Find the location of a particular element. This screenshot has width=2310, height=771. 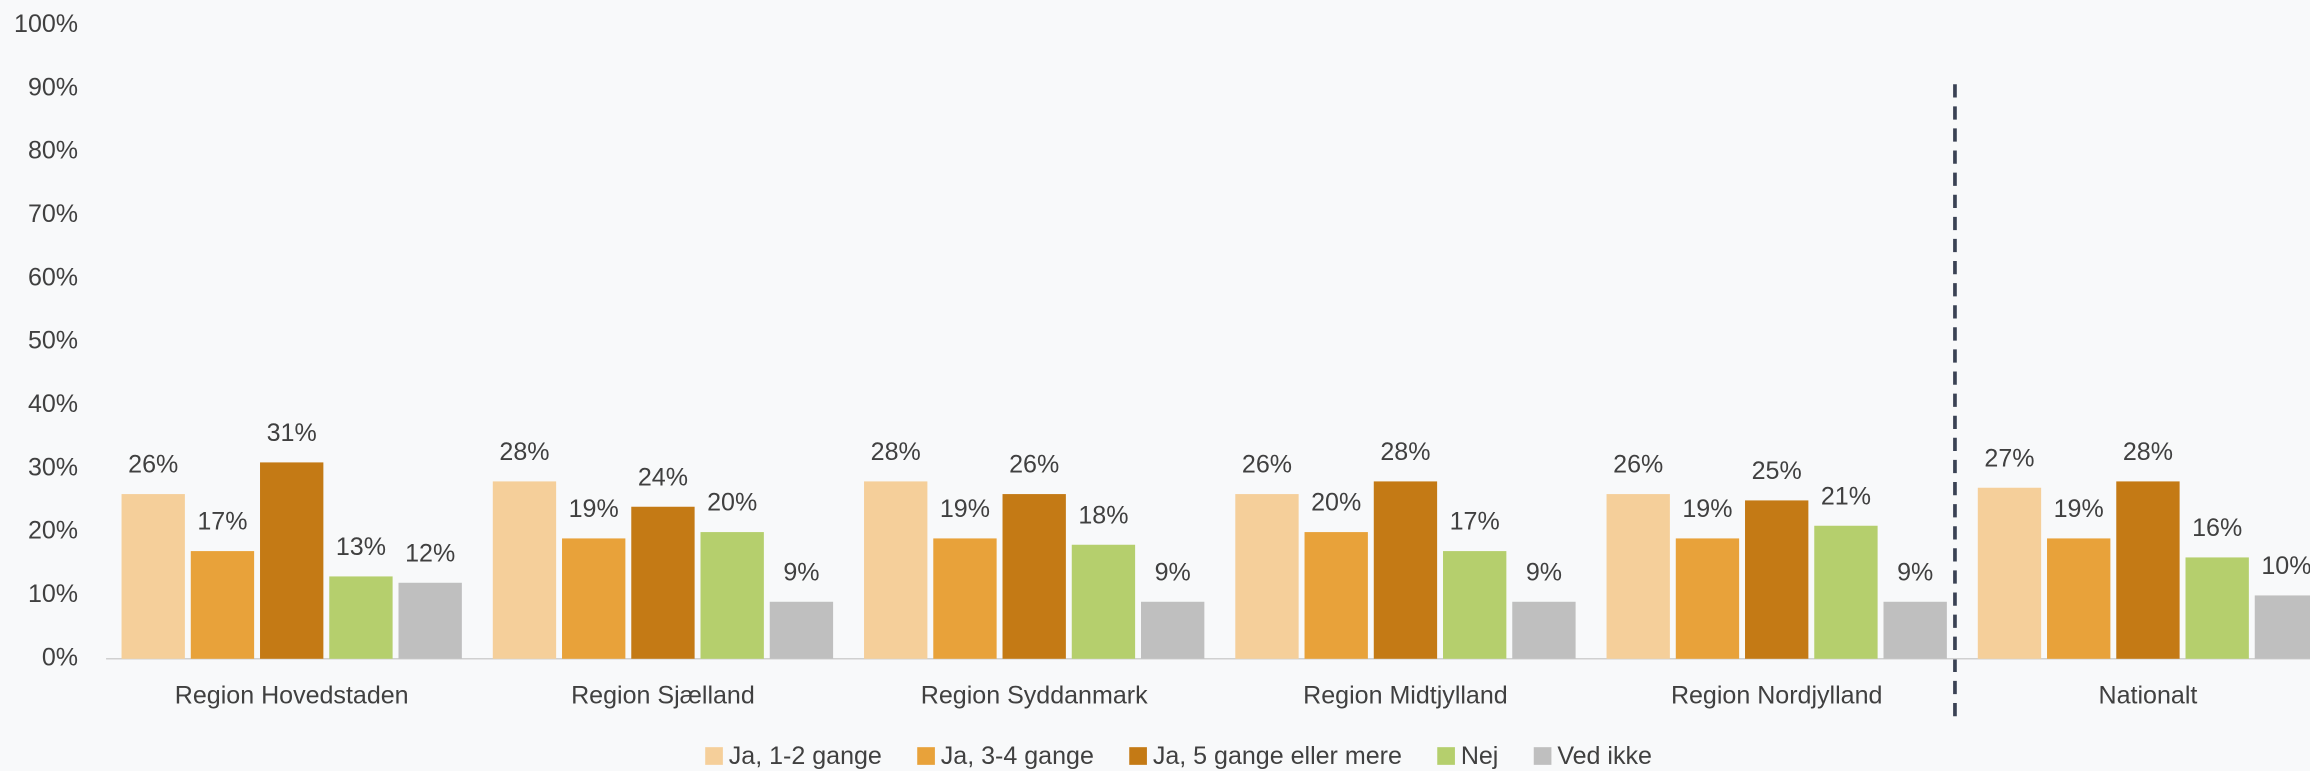

y-tick-label: 90% is located at coordinates (53, 87).